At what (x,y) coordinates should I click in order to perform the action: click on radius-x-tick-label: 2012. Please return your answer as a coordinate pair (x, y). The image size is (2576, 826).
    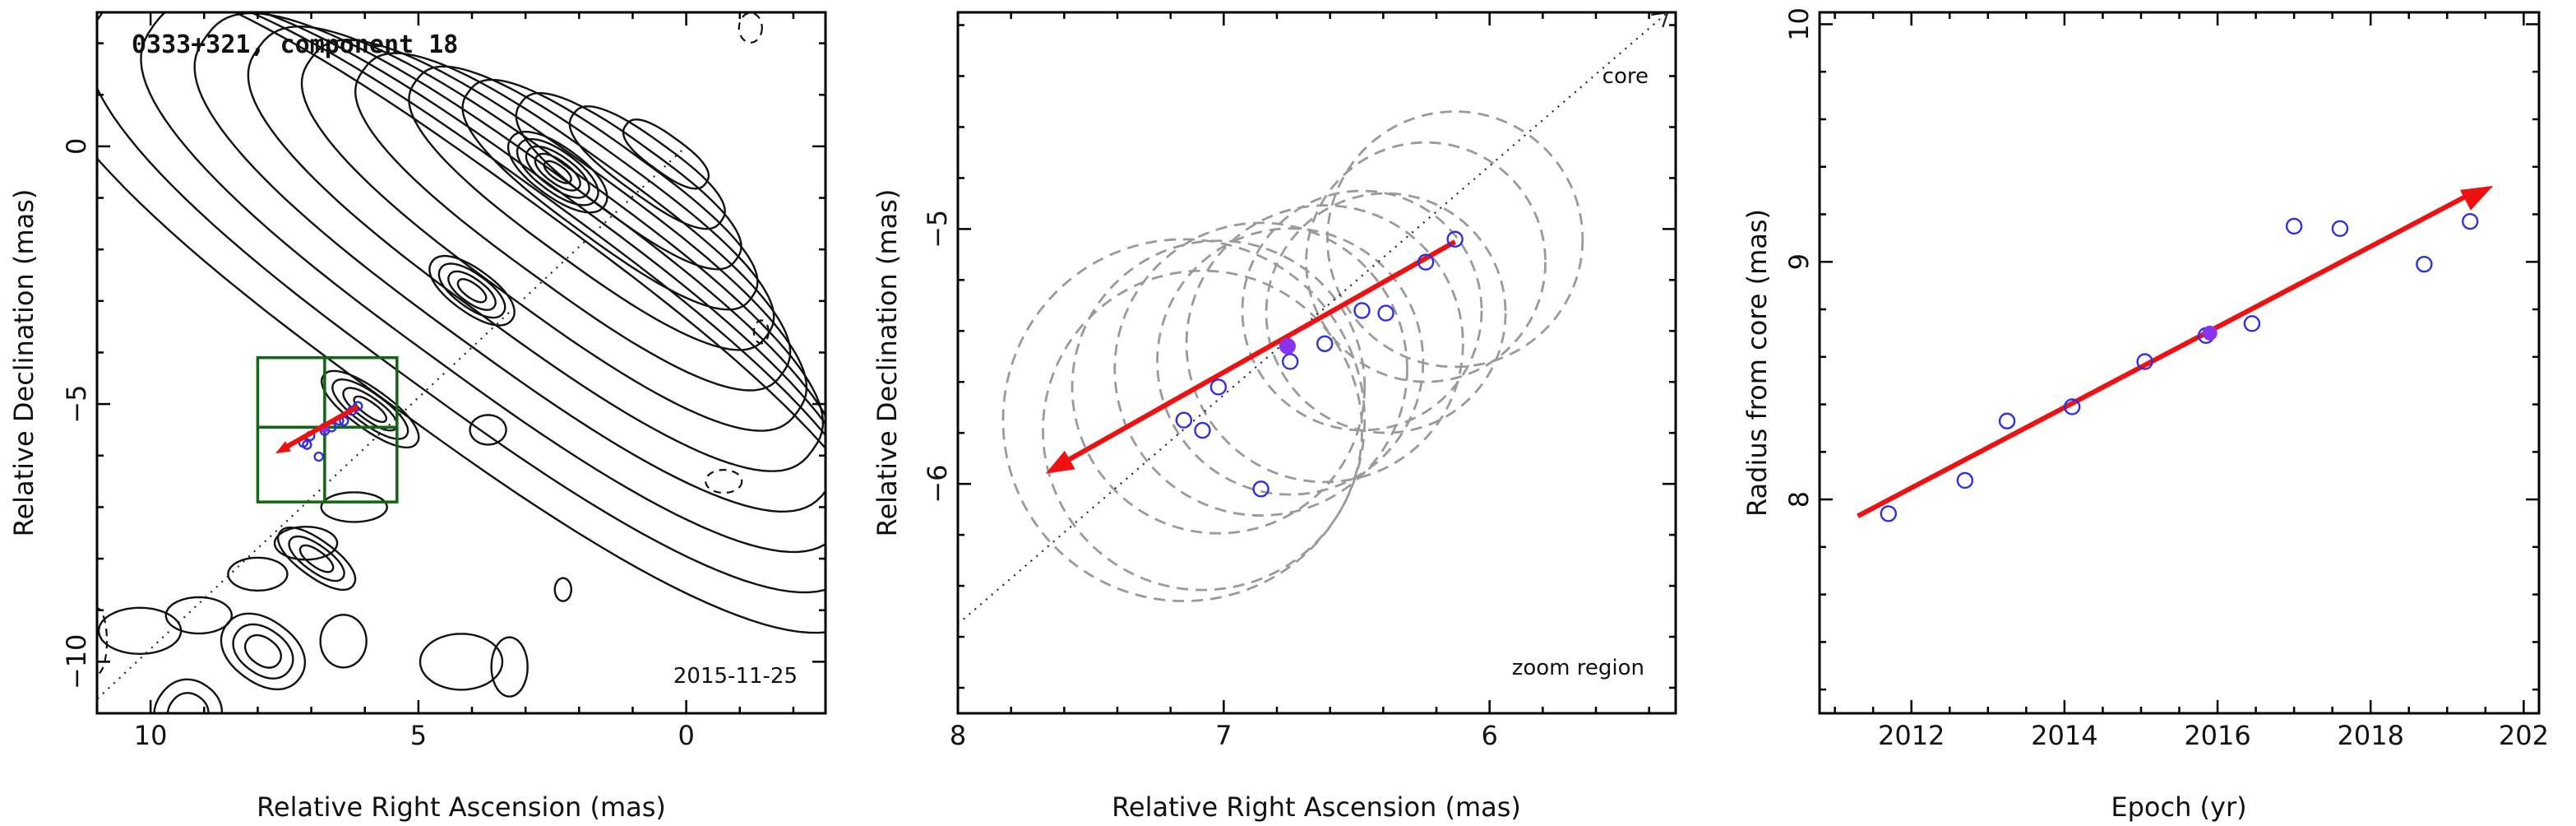
    Looking at the image, I should click on (1911, 736).